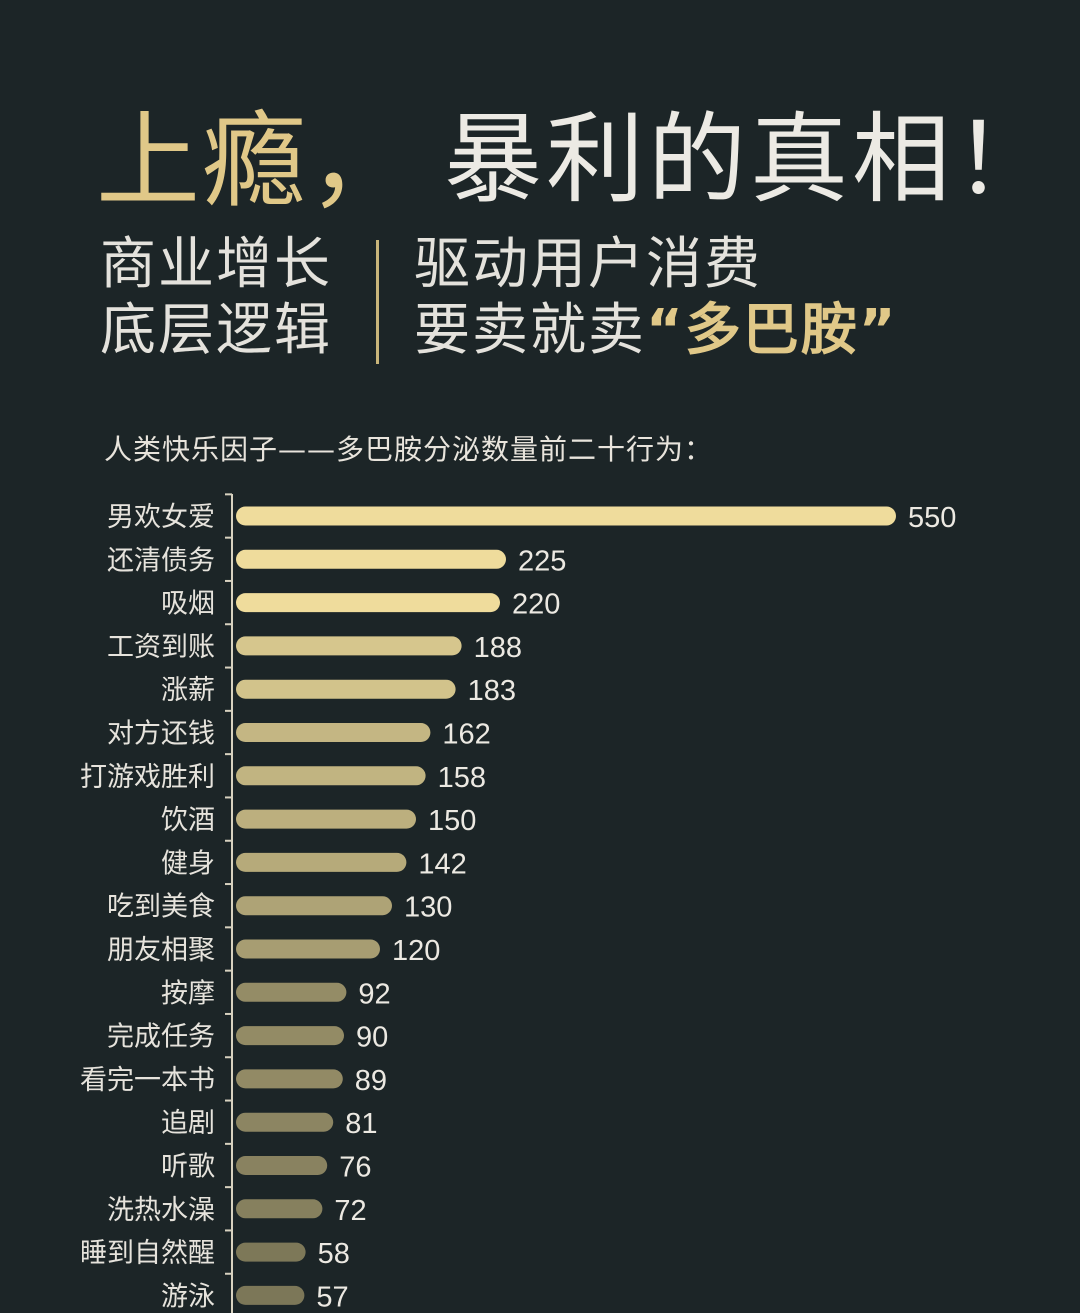  What do you see at coordinates (255, 160) in the screenshot?
I see `title-accent: 上瘾，` at bounding box center [255, 160].